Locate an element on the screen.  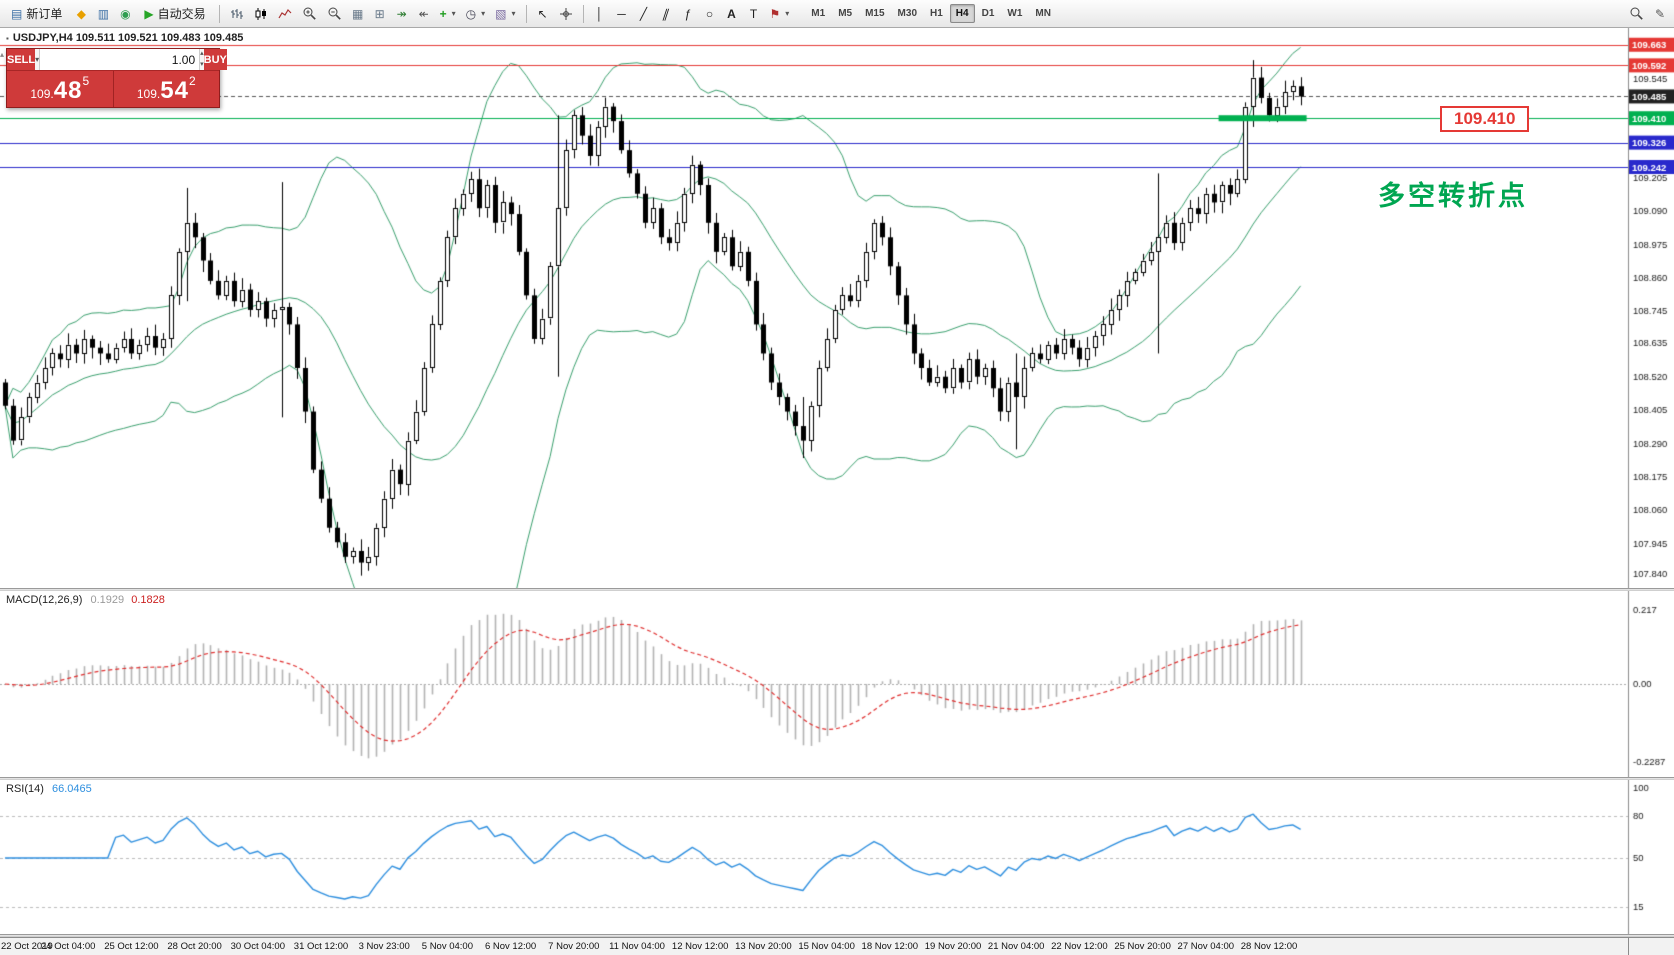
channel-icon: ∥ is located at coordinates (665, 13).